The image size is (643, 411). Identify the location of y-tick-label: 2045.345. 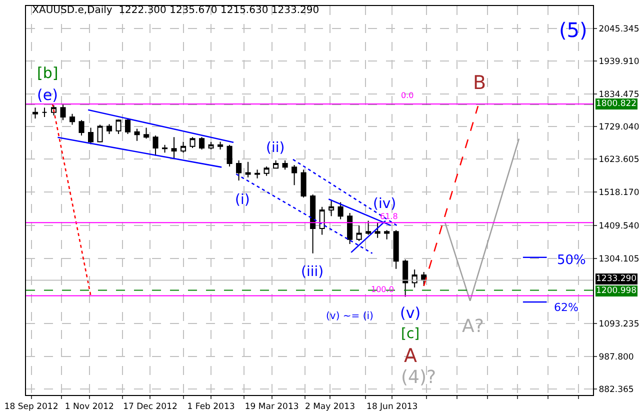
(619, 29).